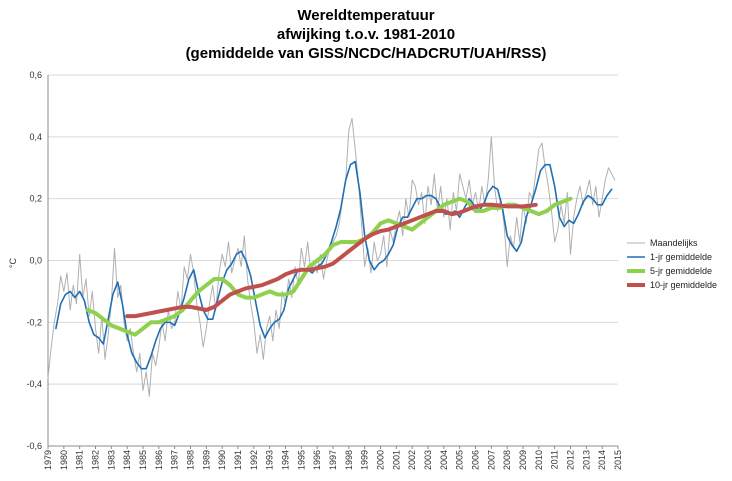  What do you see at coordinates (674, 243) in the screenshot?
I see `legend-label: Maandelijks` at bounding box center [674, 243].